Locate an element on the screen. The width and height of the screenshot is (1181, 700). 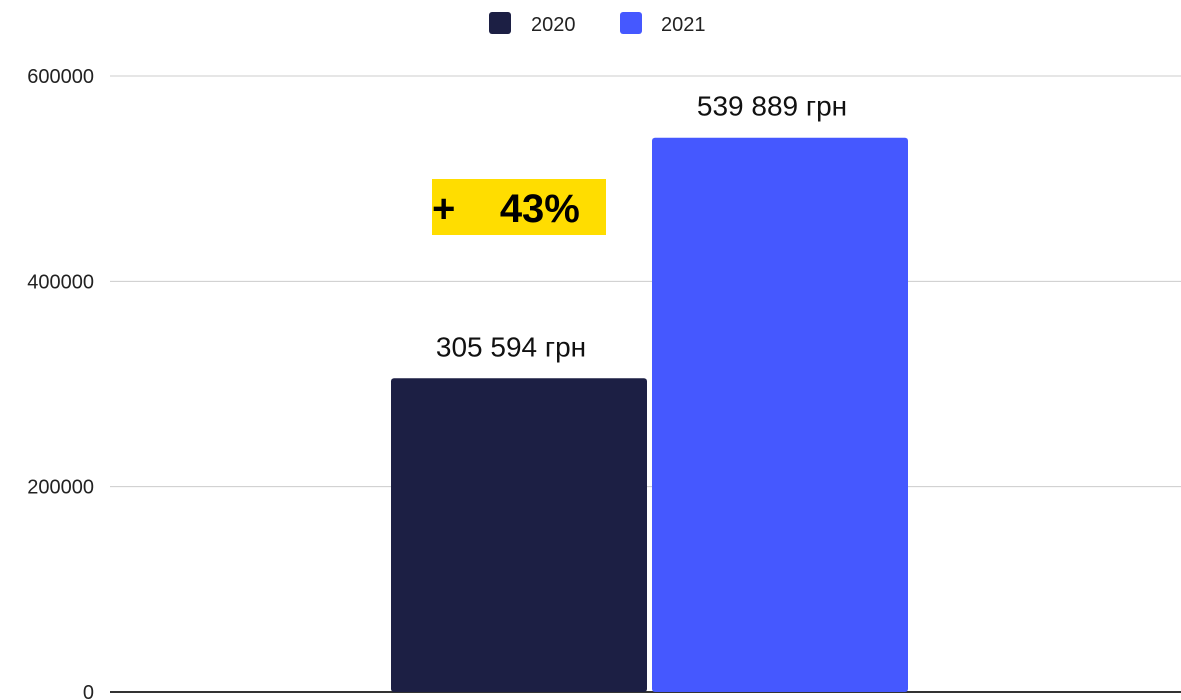
growth-annotation: + 43% is located at coordinates (519, 207).